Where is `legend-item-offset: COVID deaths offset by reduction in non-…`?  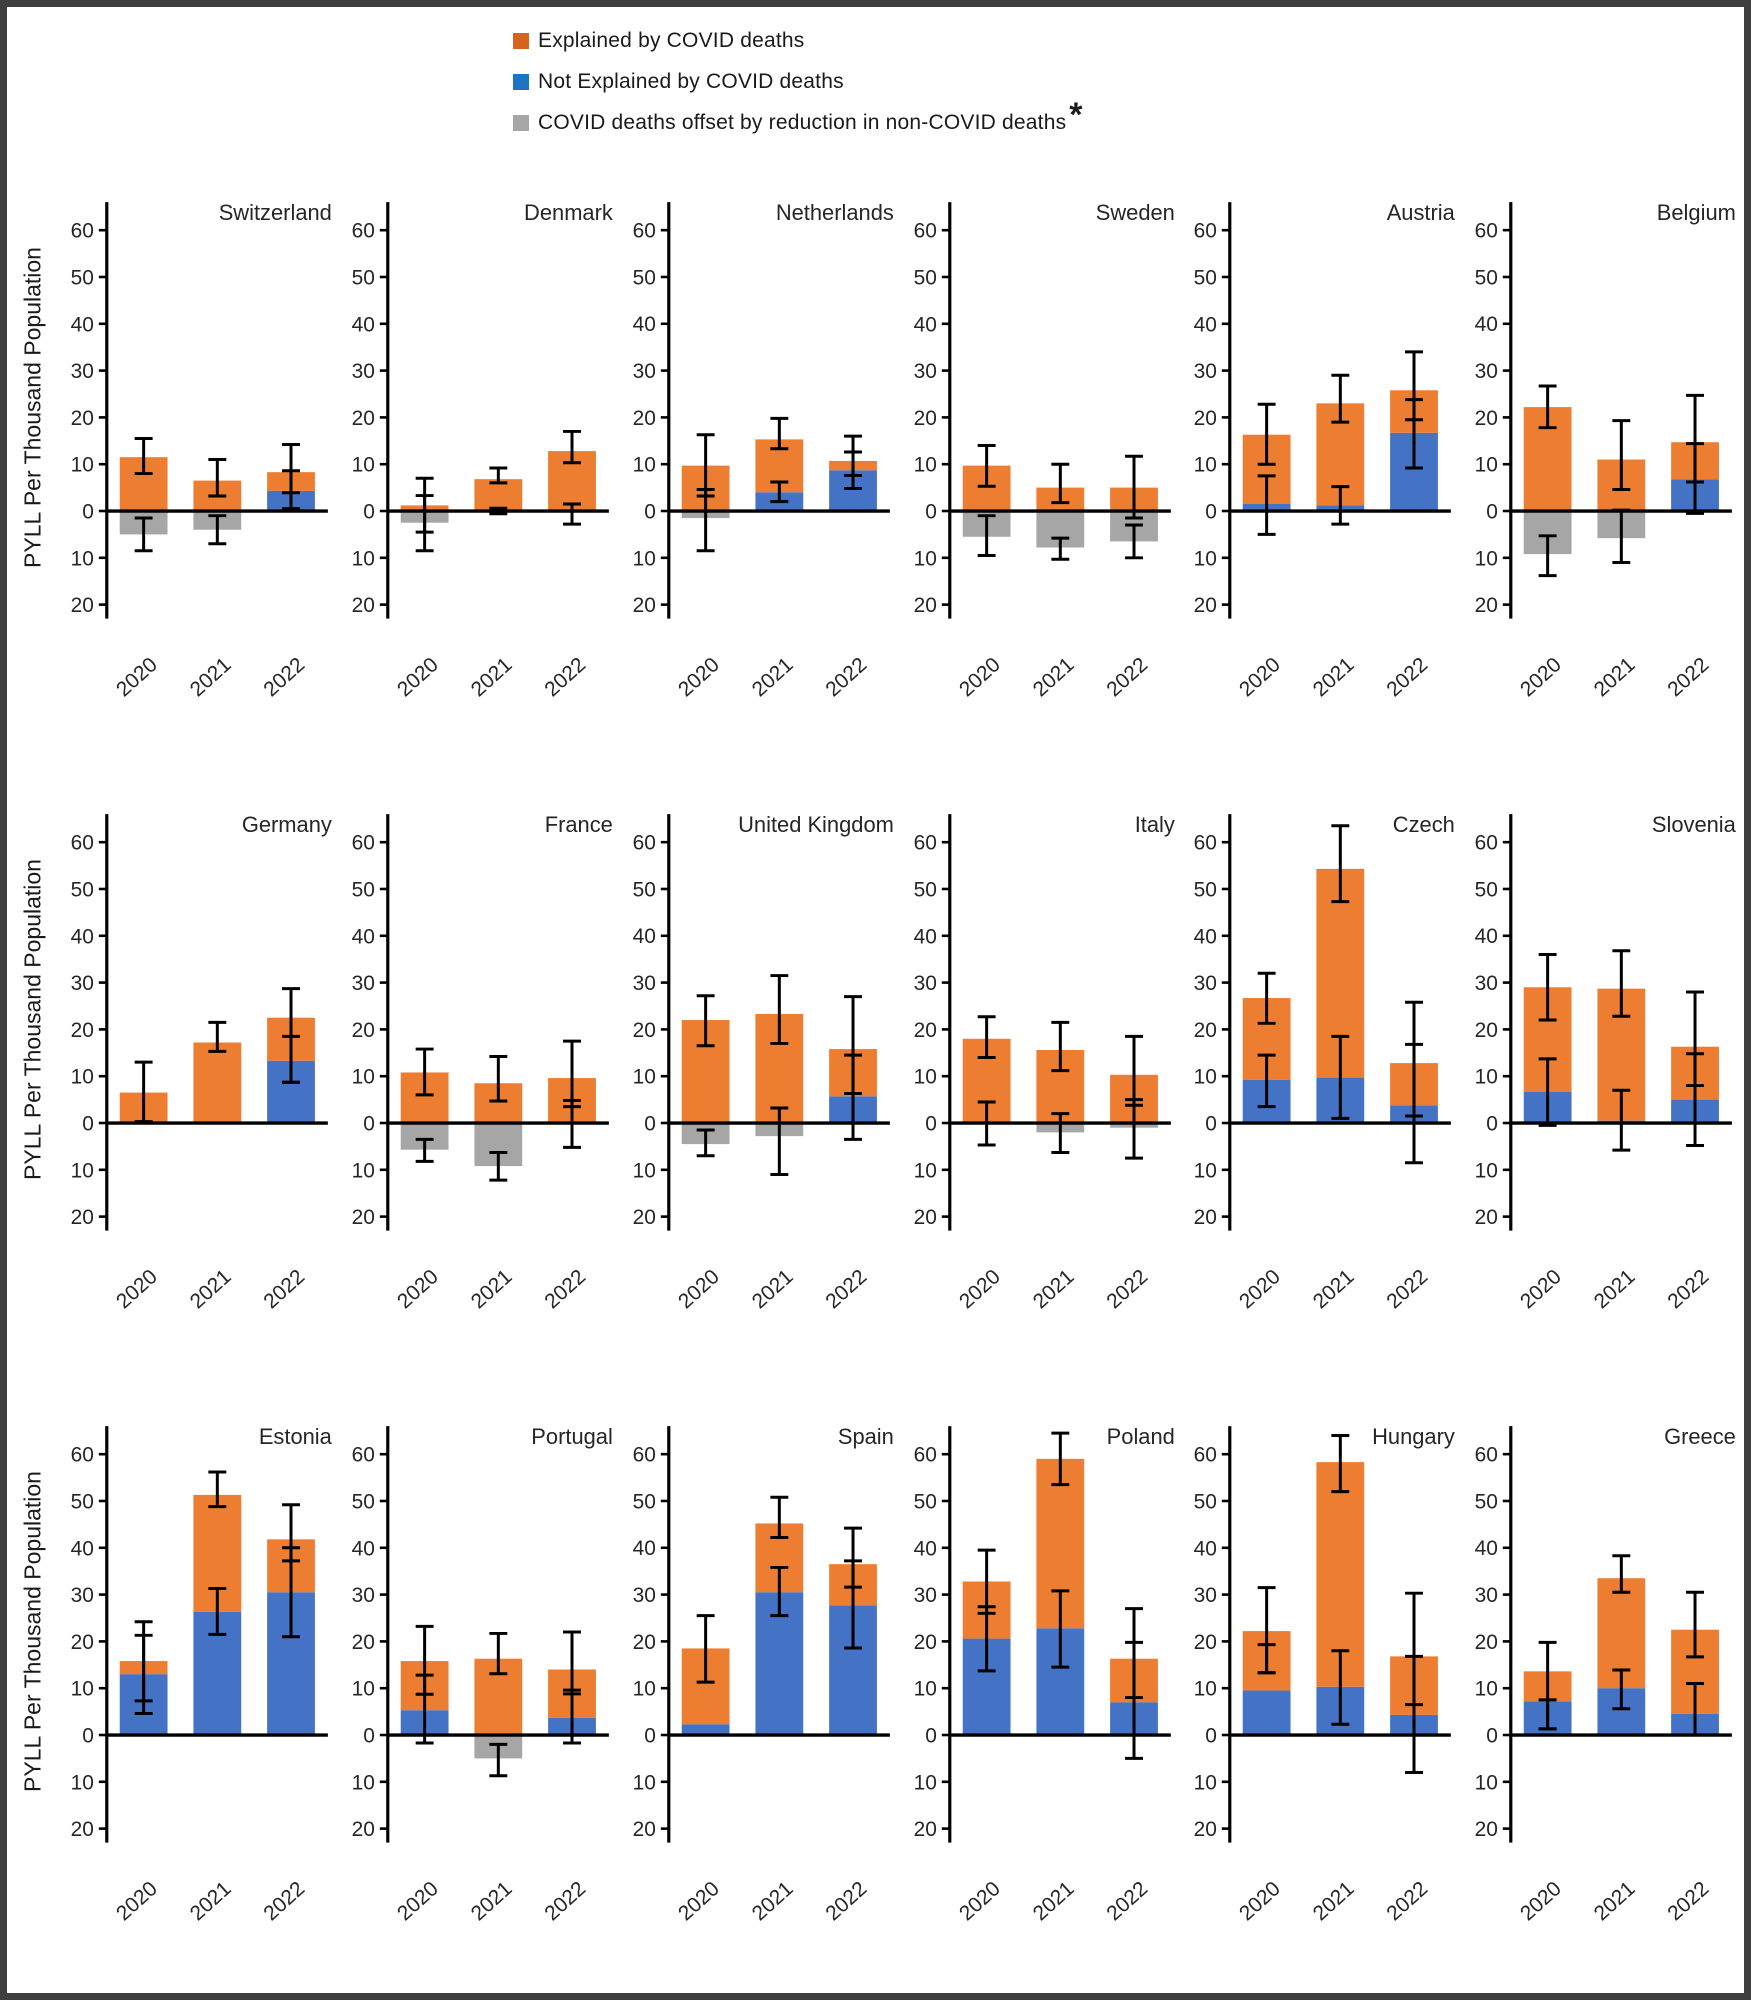 legend-item-offset: COVID deaths offset by reduction in non-… is located at coordinates (798, 116).